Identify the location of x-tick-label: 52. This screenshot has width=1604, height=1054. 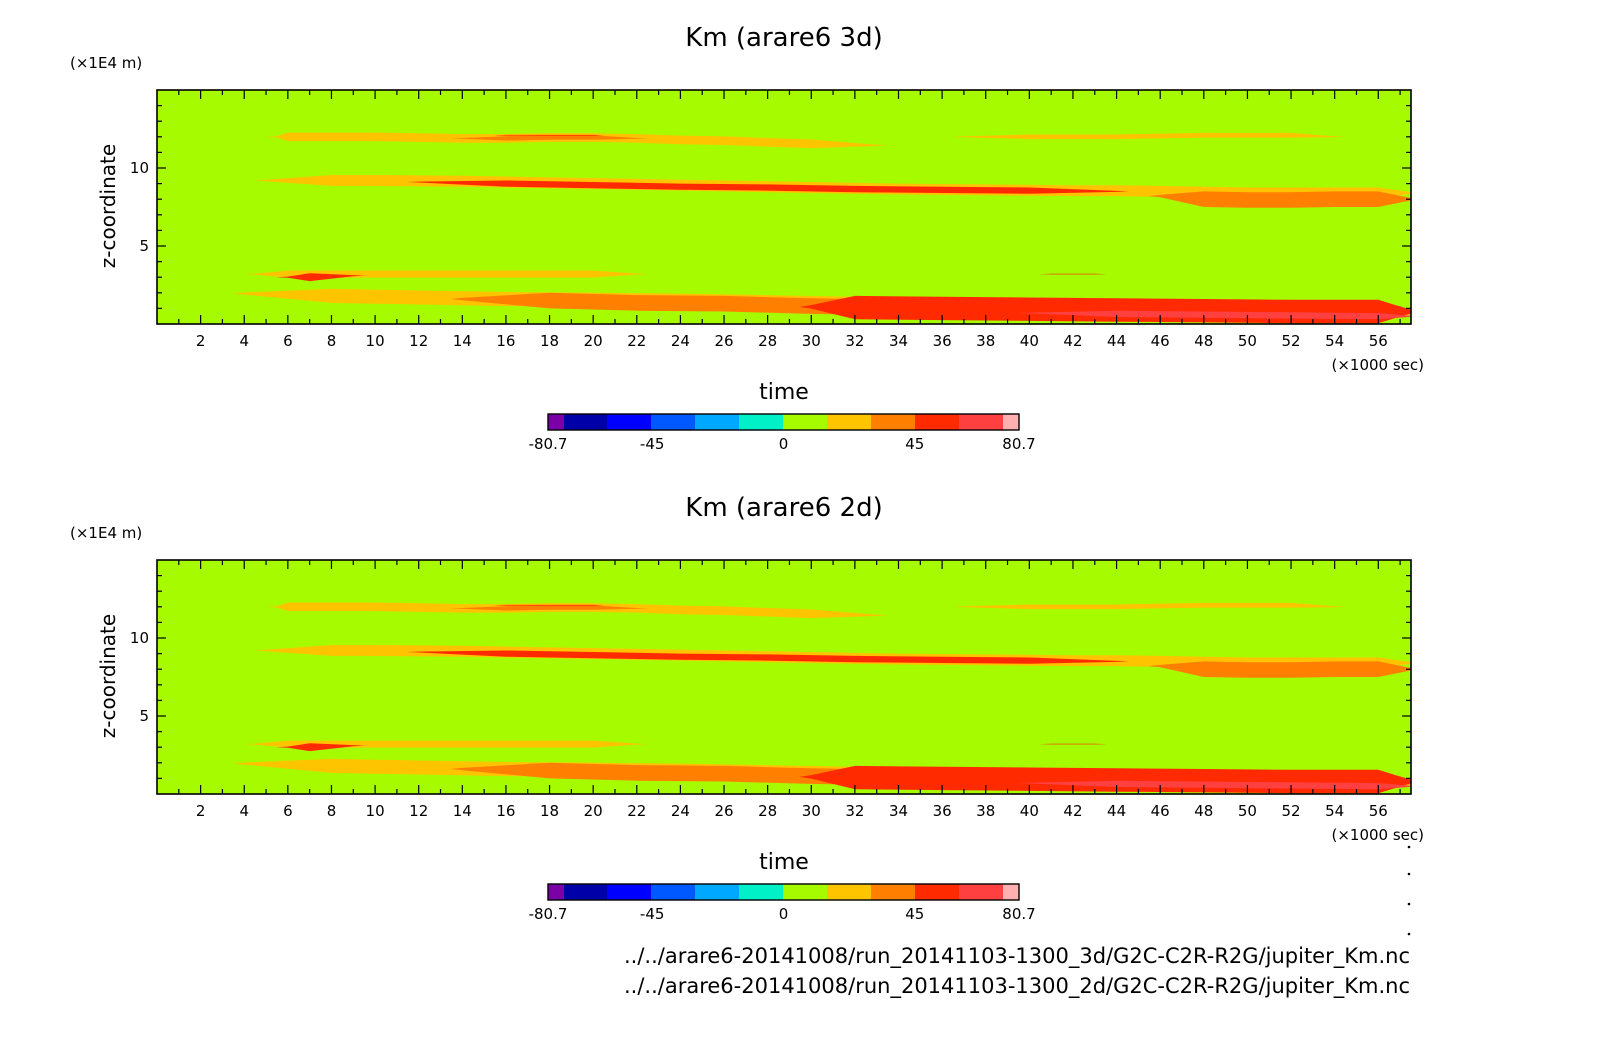
(1291, 341).